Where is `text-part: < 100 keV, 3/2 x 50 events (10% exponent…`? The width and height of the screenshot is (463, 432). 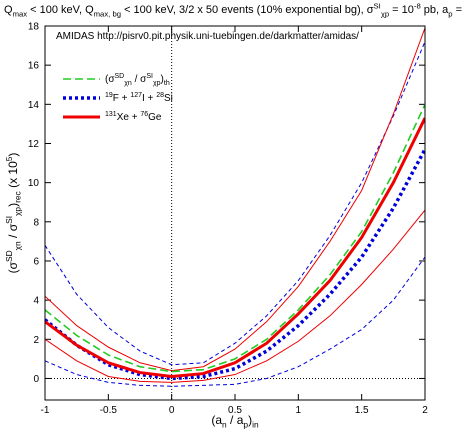 text-part: < 100 keV, 3/2 x 50 events (10% exponent… is located at coordinates (247, 10).